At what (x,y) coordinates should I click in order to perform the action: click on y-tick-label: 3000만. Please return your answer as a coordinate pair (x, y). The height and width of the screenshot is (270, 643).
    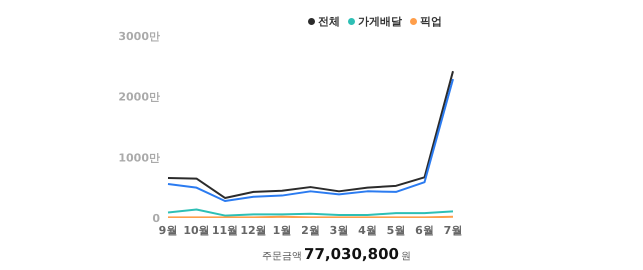
    Looking at the image, I should click on (139, 36).